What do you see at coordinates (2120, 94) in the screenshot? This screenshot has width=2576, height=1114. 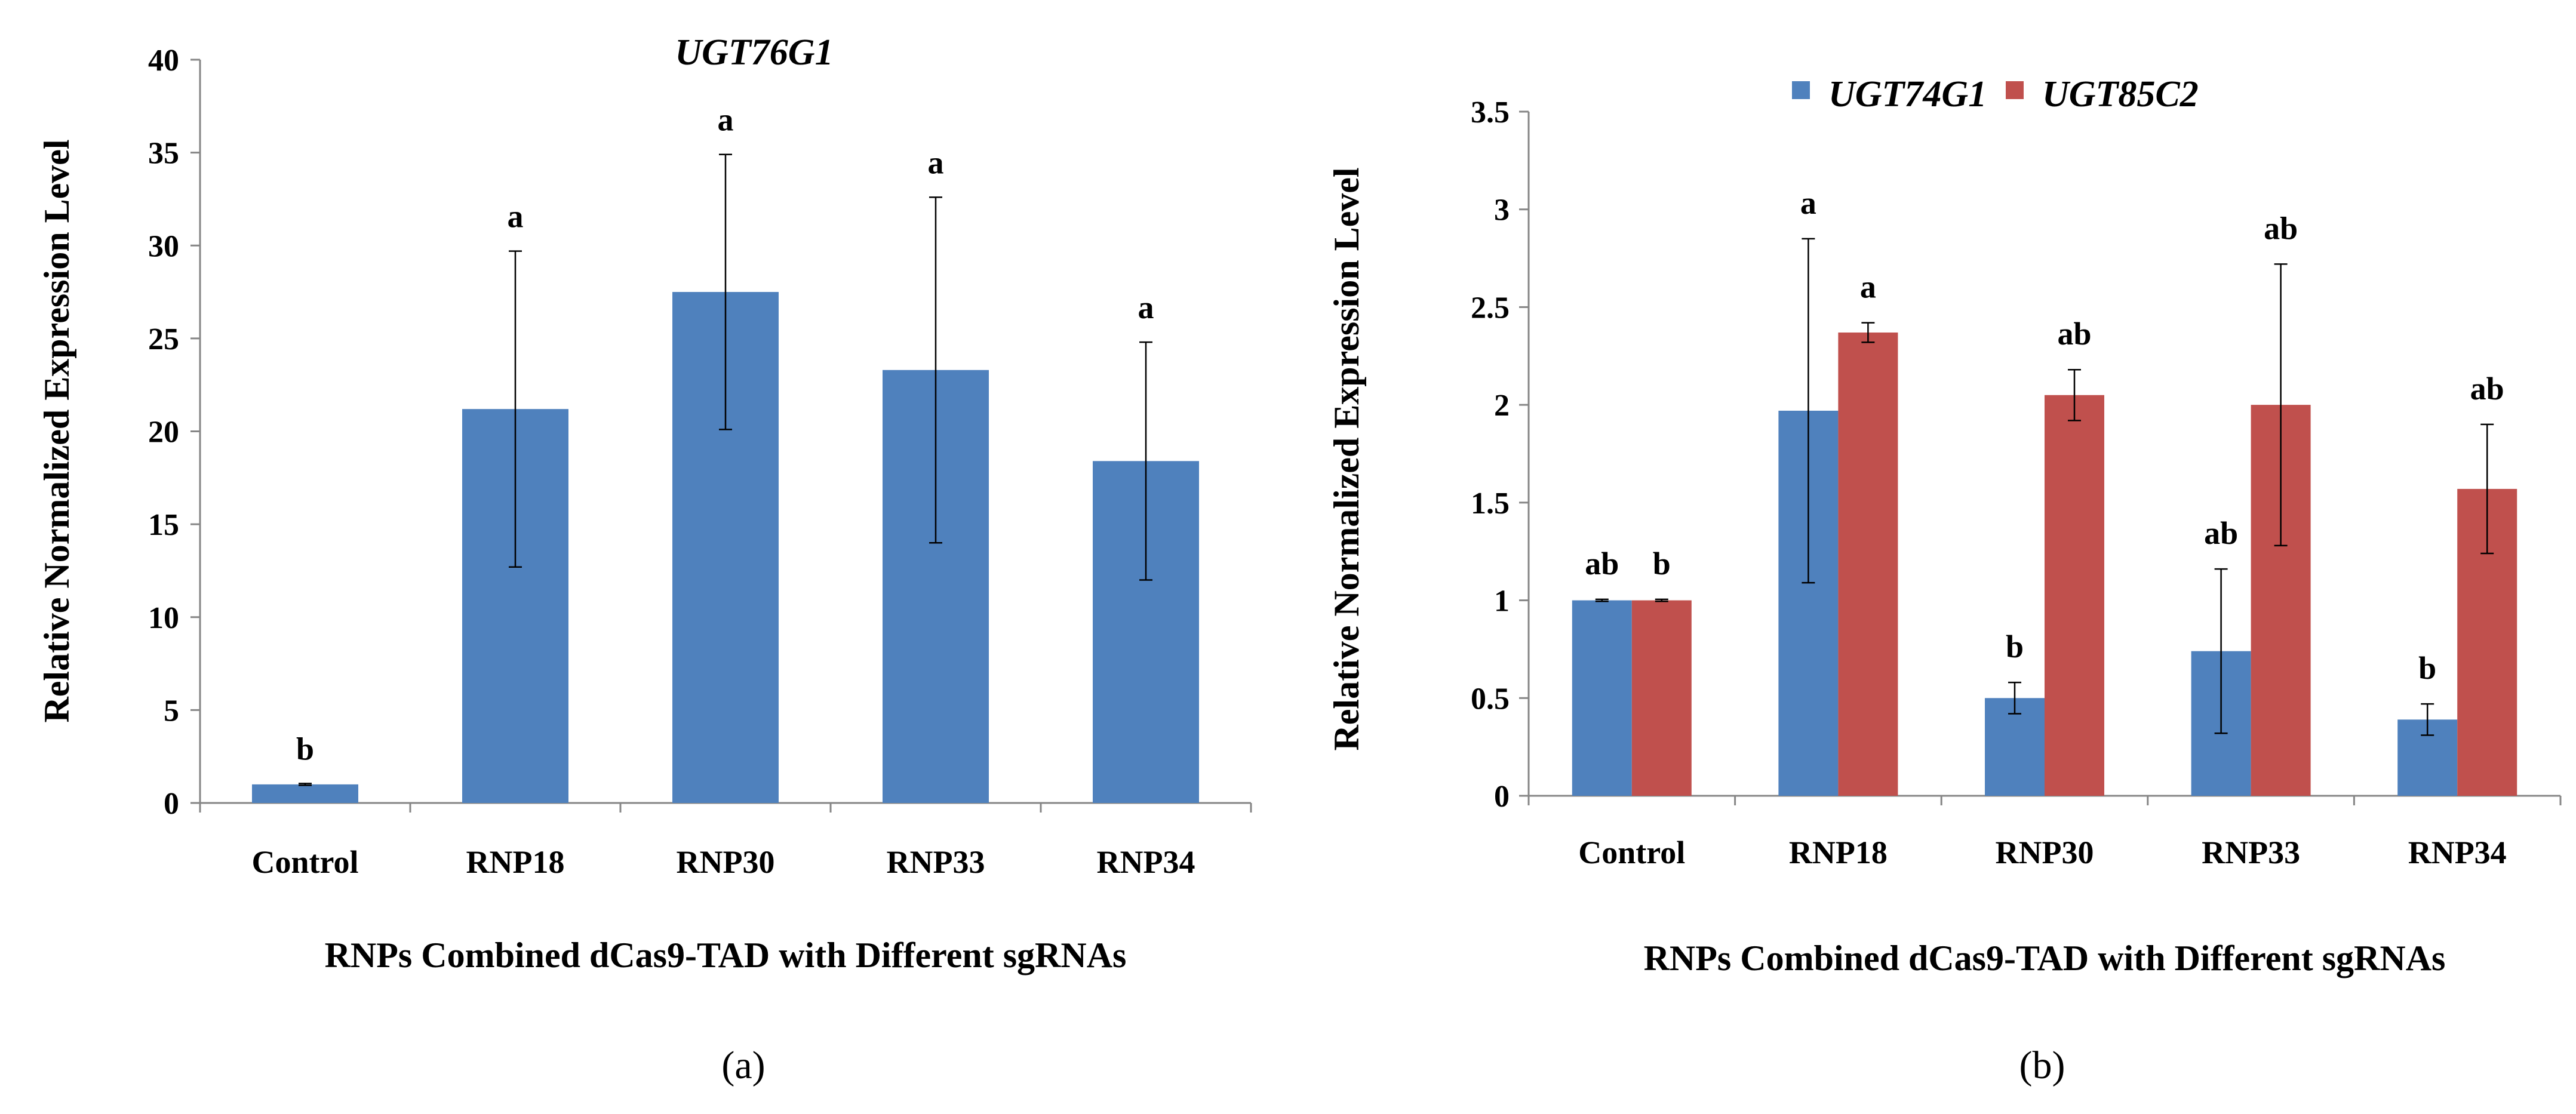 I see `legend-label: UGT85C2` at bounding box center [2120, 94].